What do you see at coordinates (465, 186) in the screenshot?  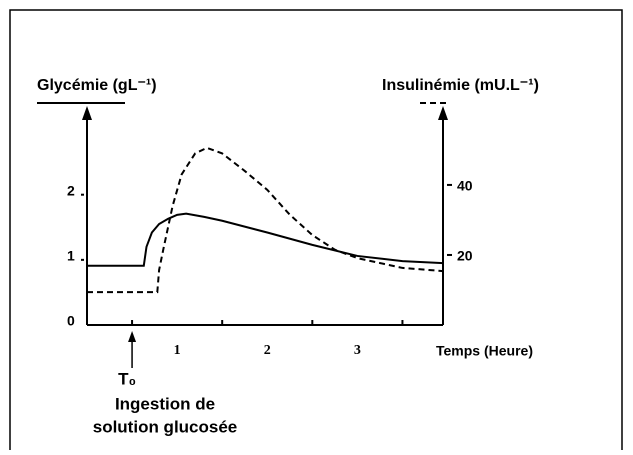 I see `y2-tick-label: 40` at bounding box center [465, 186].